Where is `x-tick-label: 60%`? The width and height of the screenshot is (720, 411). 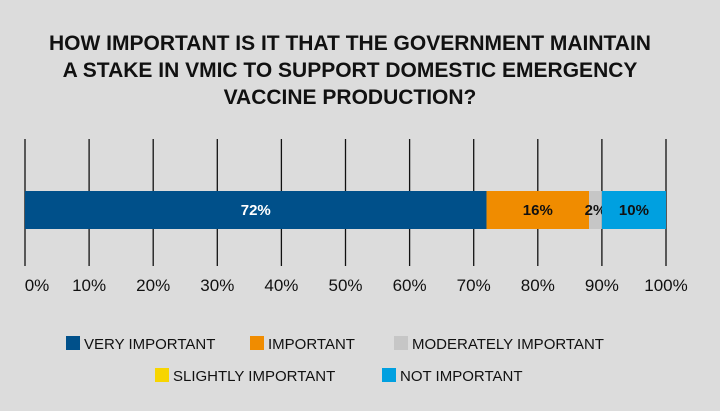 x-tick-label: 60% is located at coordinates (410, 285).